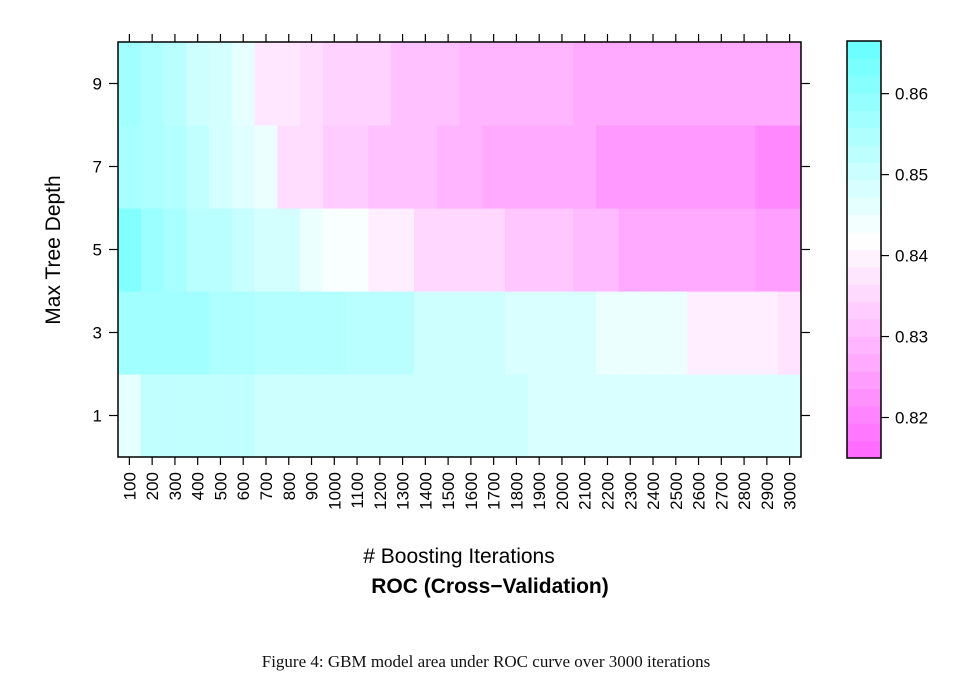 The width and height of the screenshot is (972, 696). Describe the element at coordinates (911, 94) in the screenshot. I see `colorbar-tick-label: 0.86` at that location.